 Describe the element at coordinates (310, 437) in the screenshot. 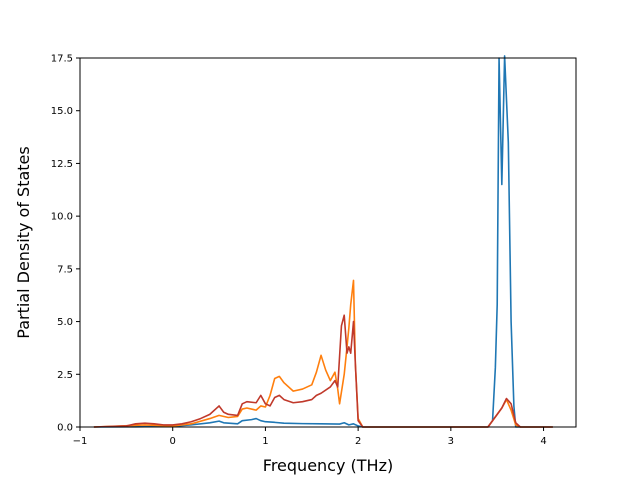

I see `x-axis-ticks: −1 0 1 2 3 4` at that location.